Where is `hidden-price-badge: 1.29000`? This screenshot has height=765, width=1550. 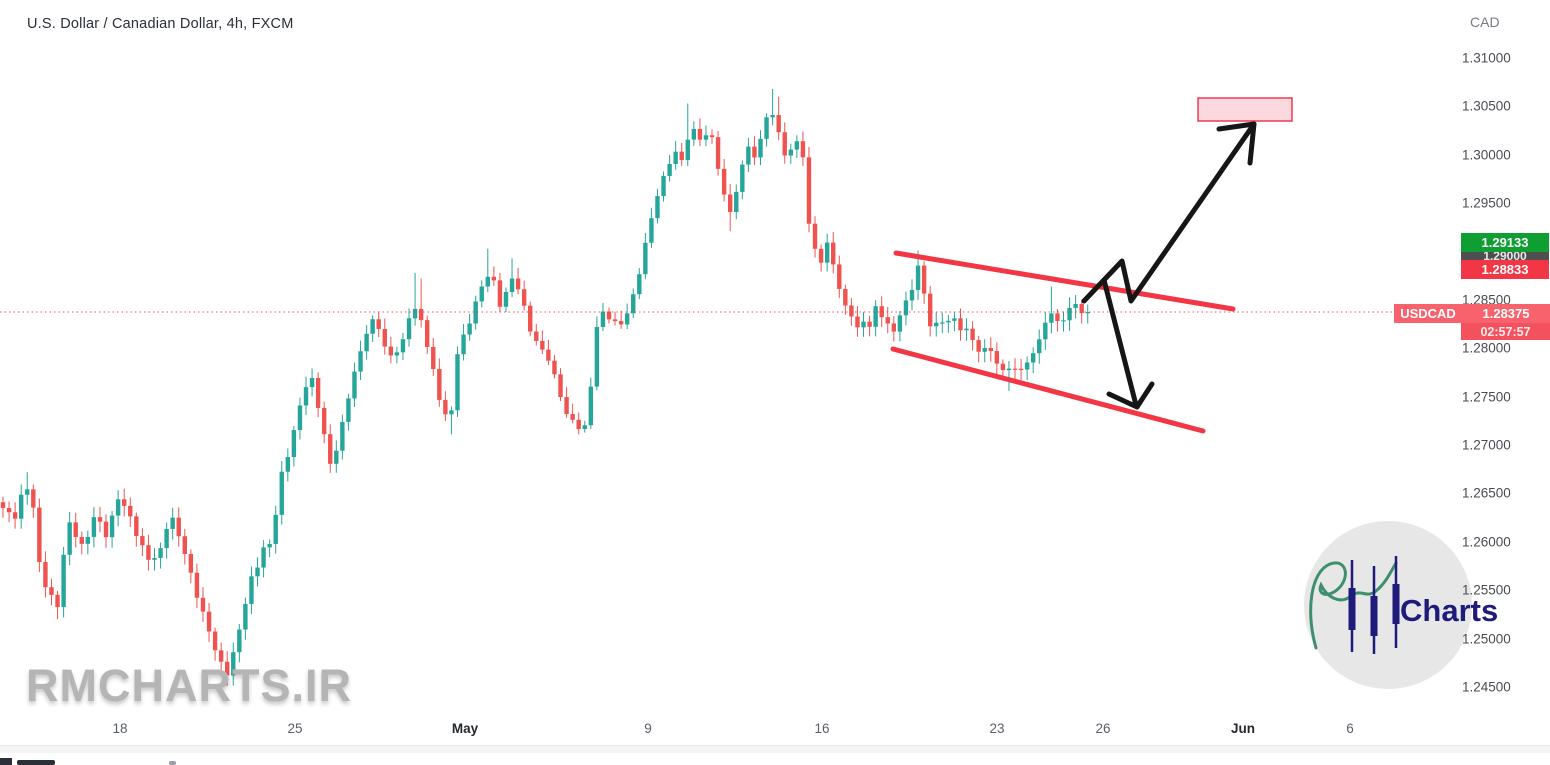
hidden-price-badge: 1.29000 is located at coordinates (1505, 256).